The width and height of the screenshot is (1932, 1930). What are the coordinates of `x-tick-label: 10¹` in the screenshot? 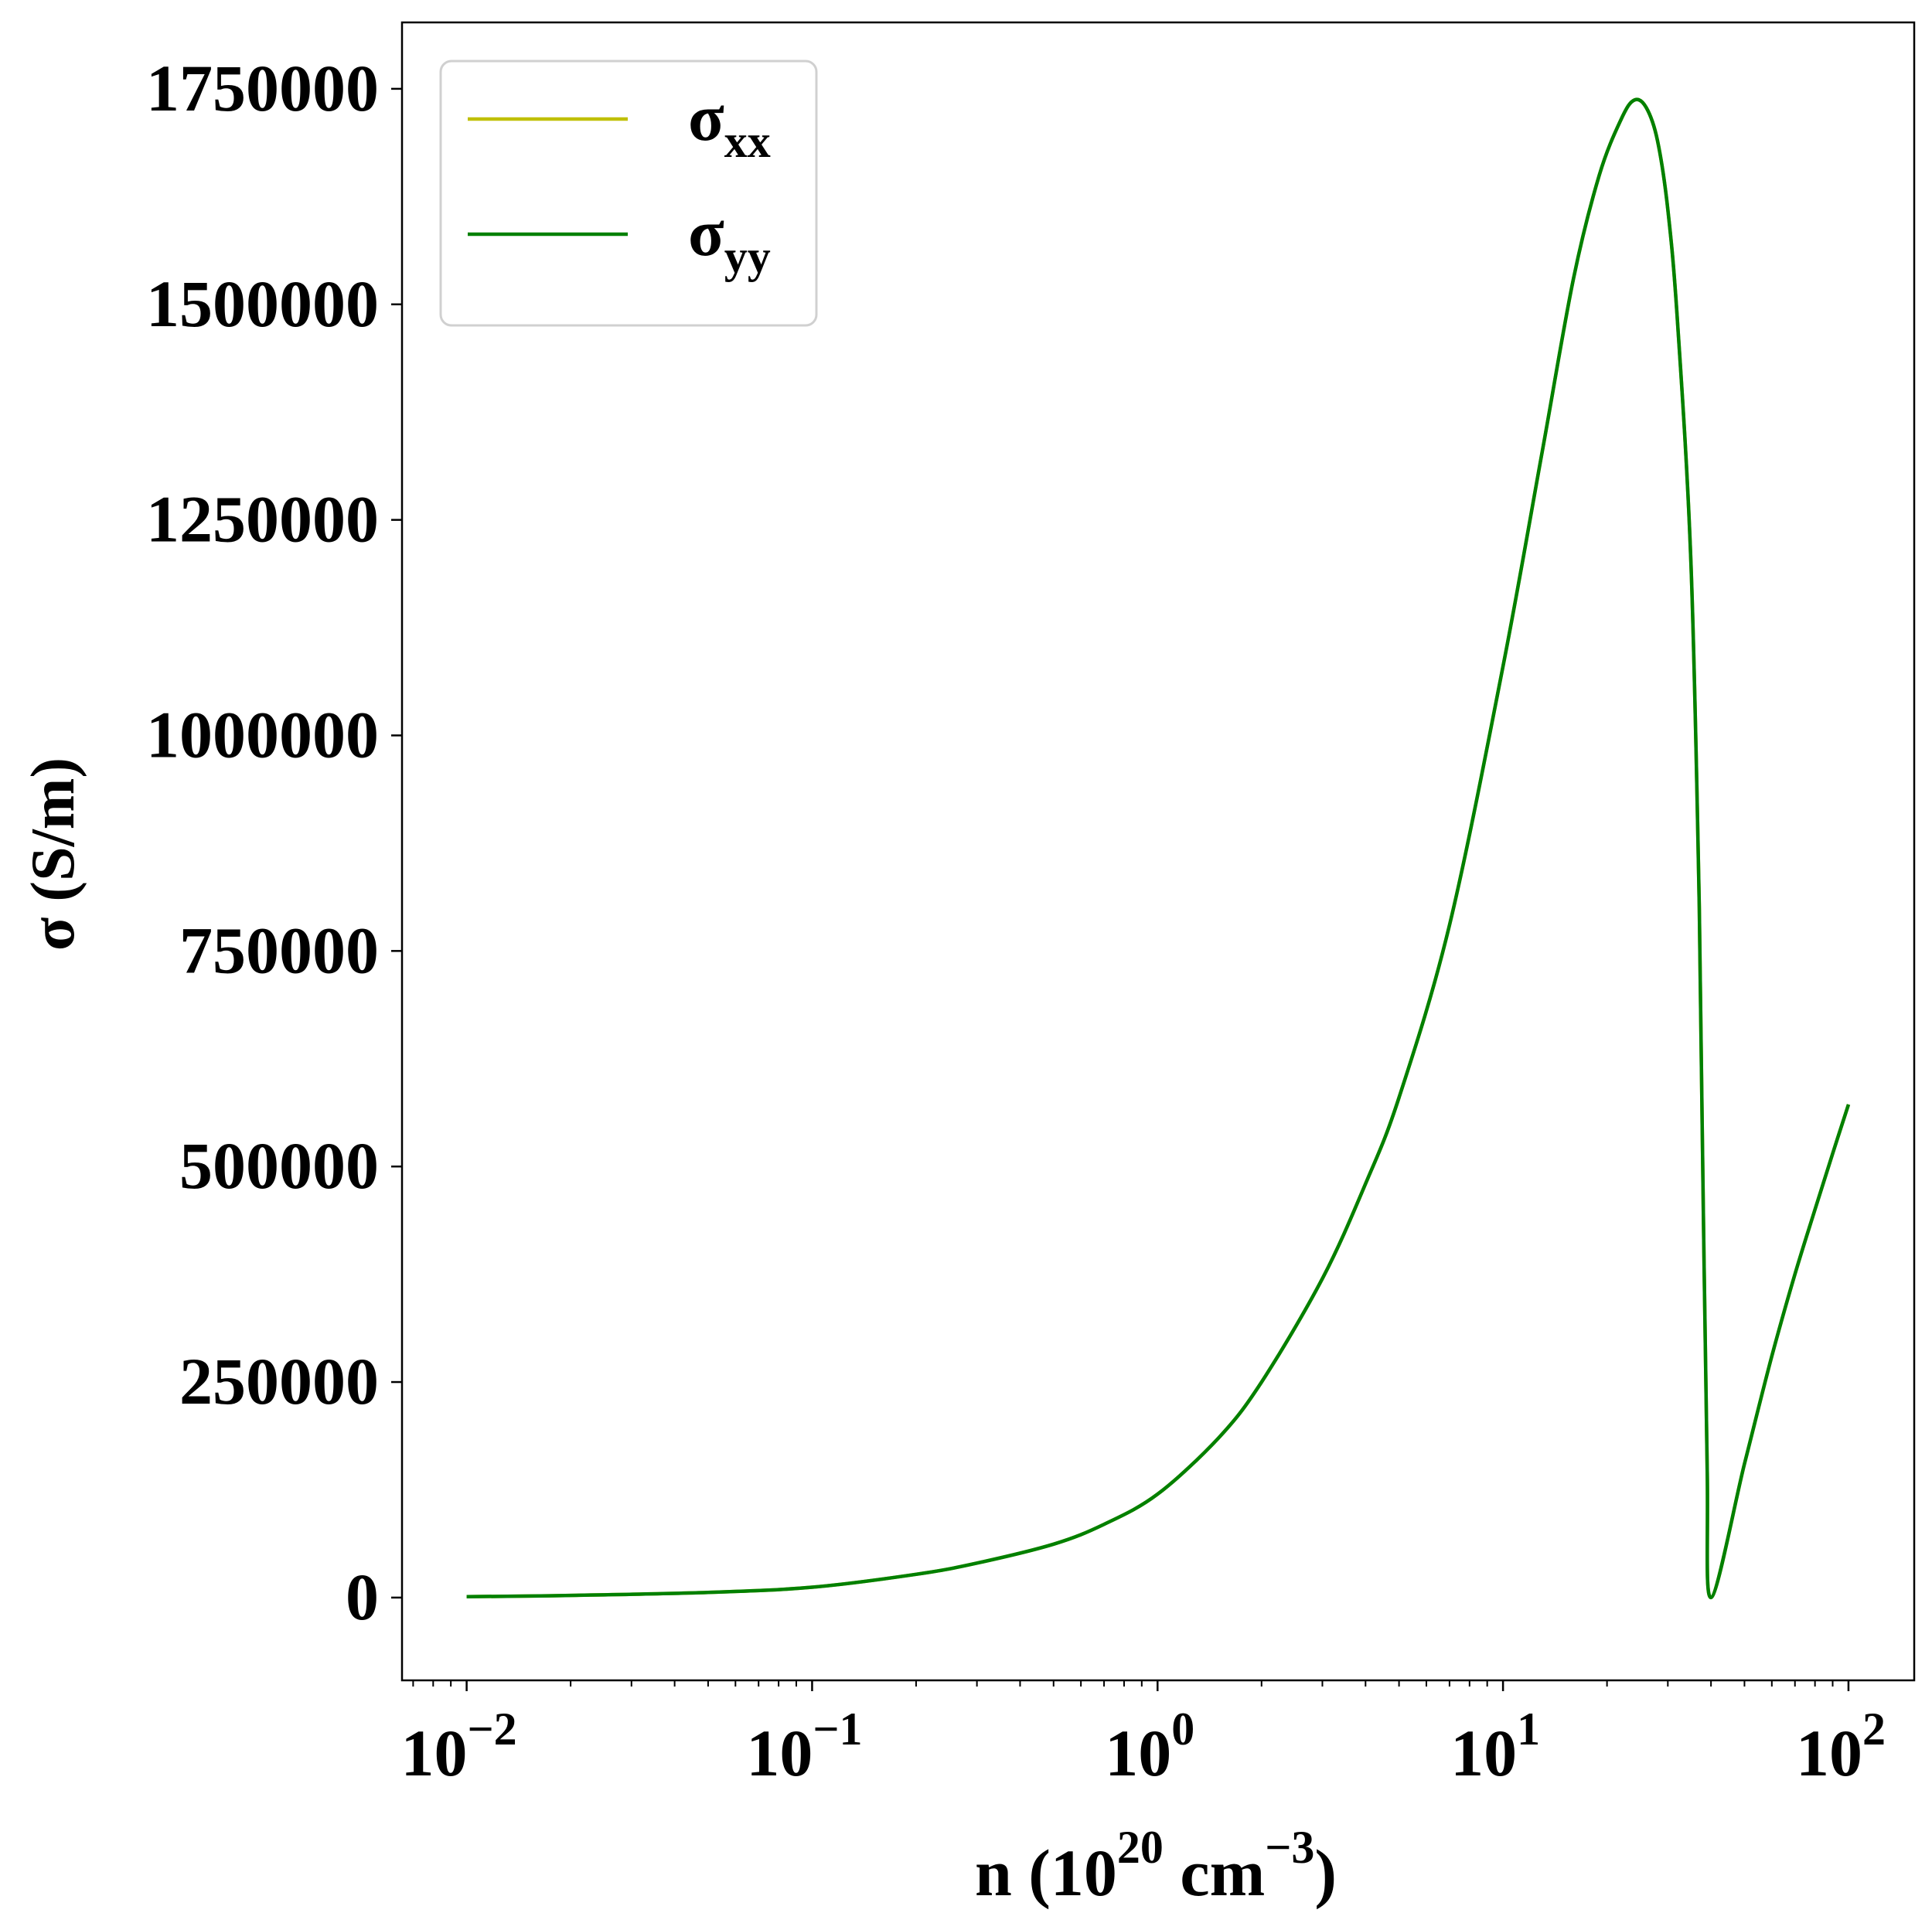 It's located at (1495, 1747).